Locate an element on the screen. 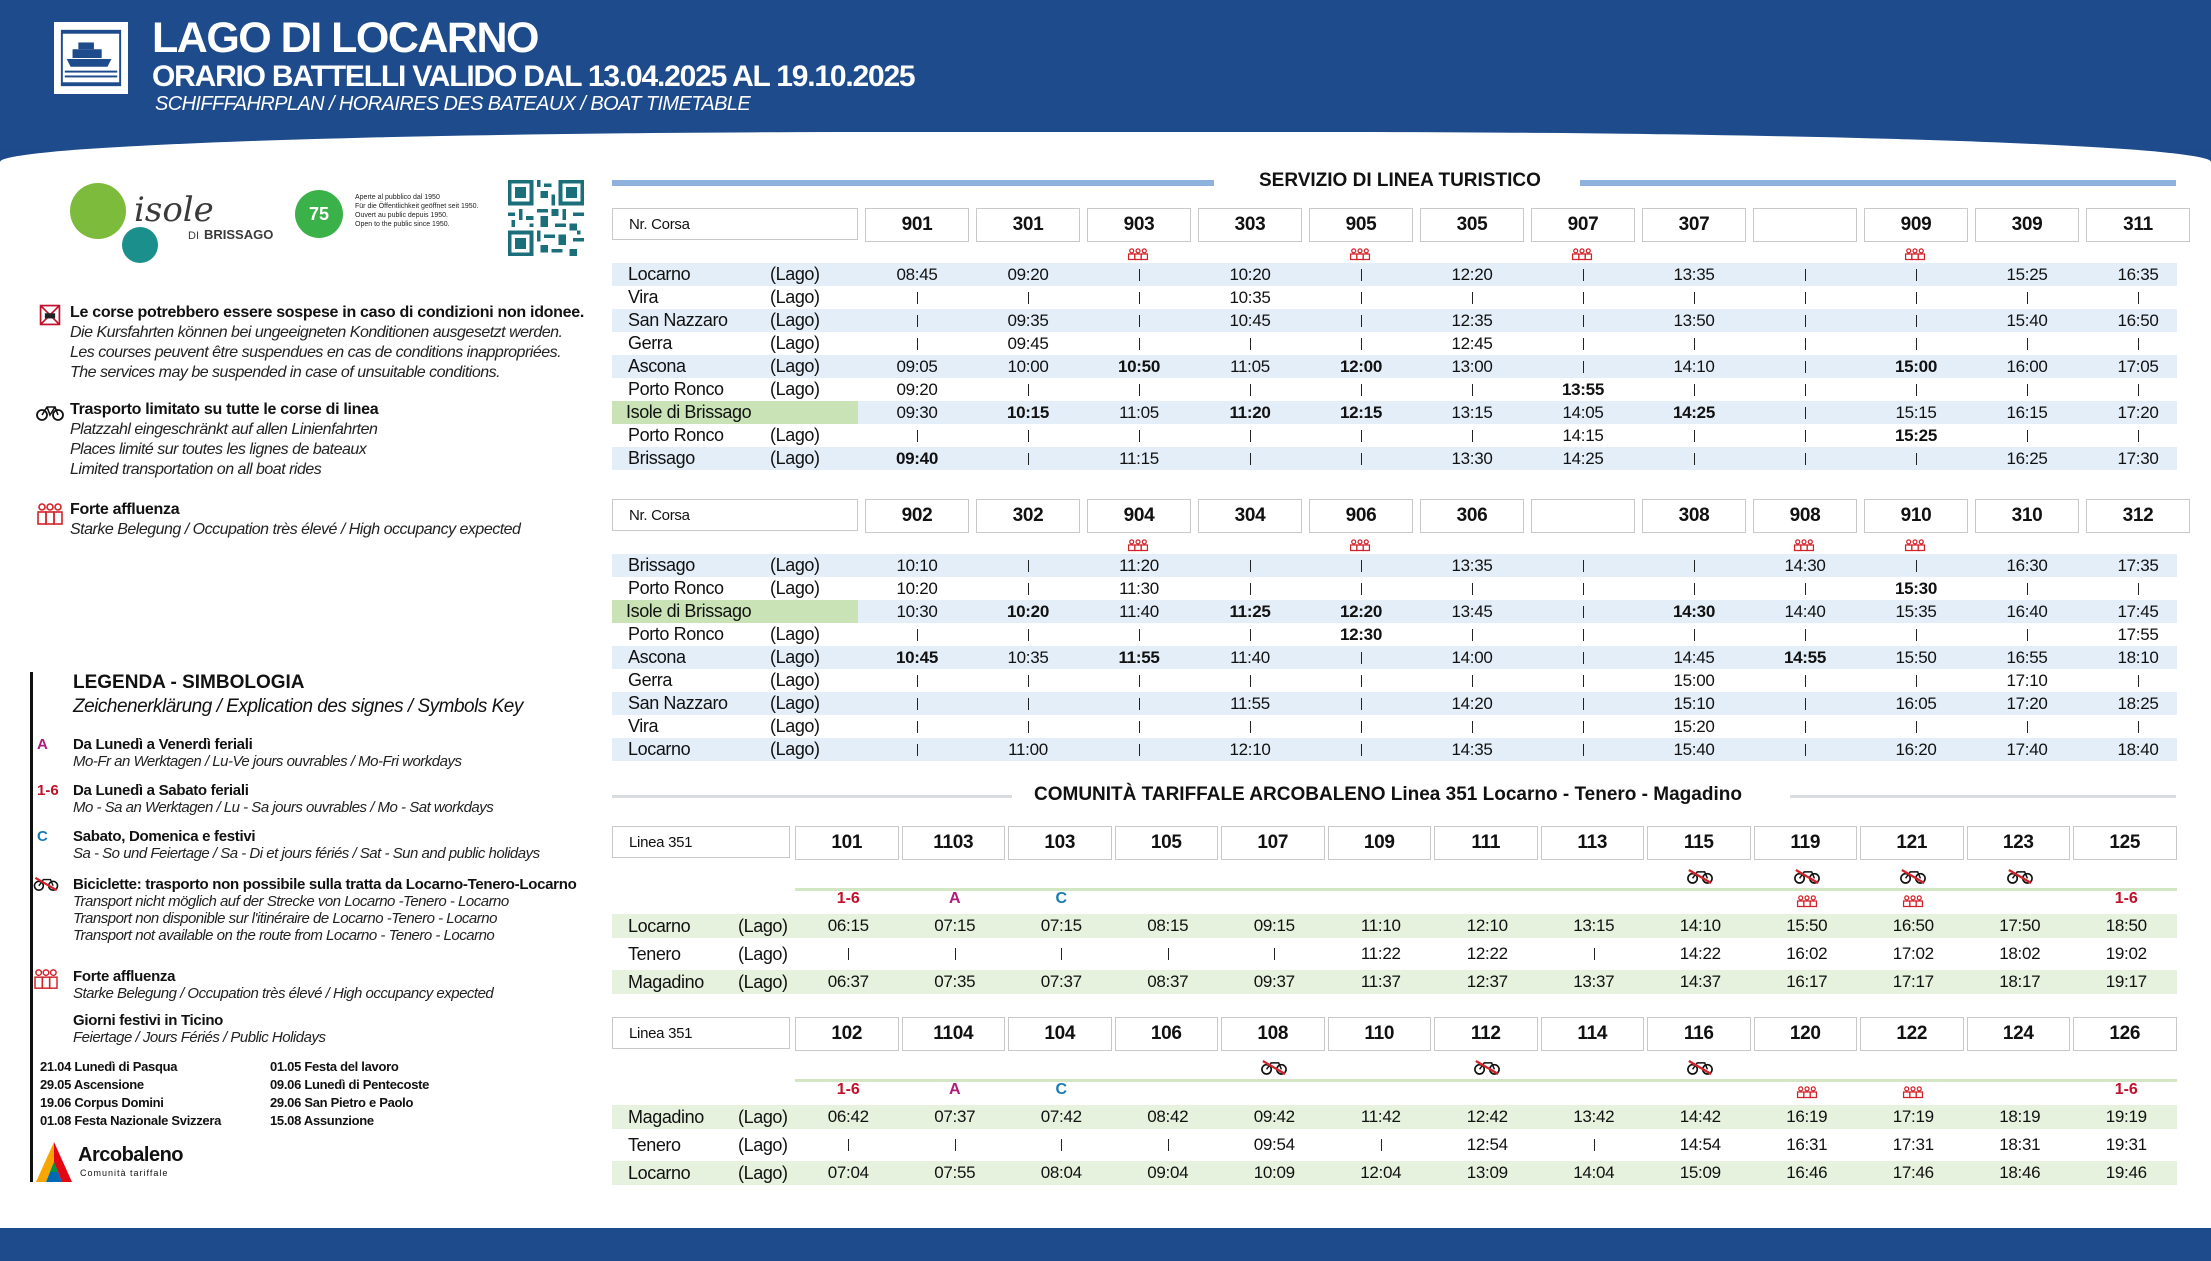 The height and width of the screenshot is (1261, 2211). svg-text: isole is located at coordinates (174, 210).